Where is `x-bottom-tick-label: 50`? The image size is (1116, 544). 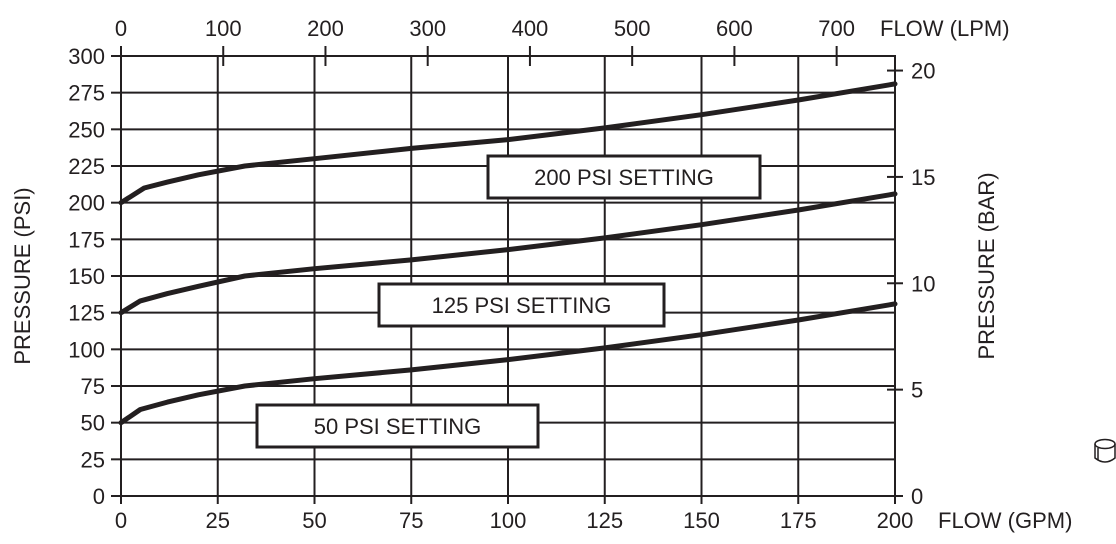
x-bottom-tick-label: 50 is located at coordinates (314, 520).